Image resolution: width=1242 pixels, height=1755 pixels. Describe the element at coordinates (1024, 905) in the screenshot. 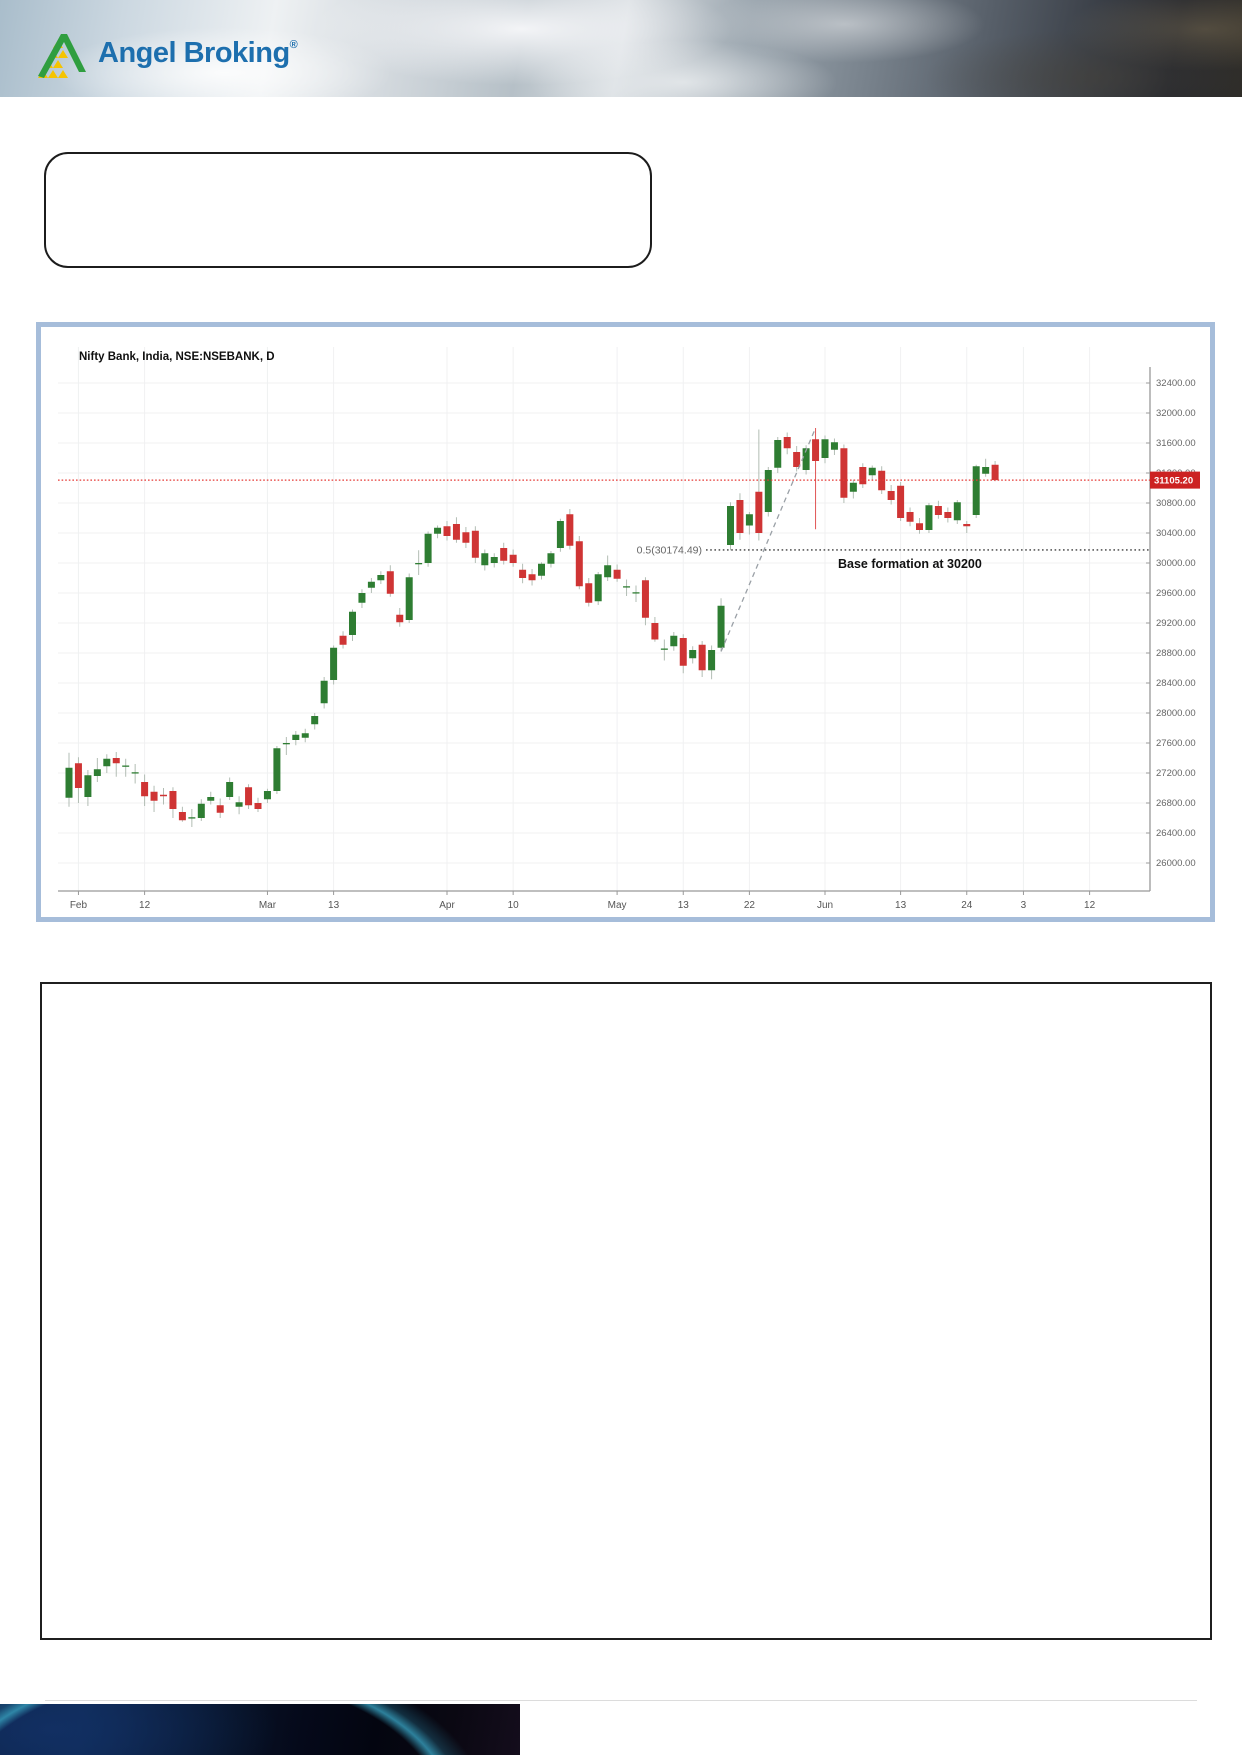

I see `date-tick-label: 3` at that location.